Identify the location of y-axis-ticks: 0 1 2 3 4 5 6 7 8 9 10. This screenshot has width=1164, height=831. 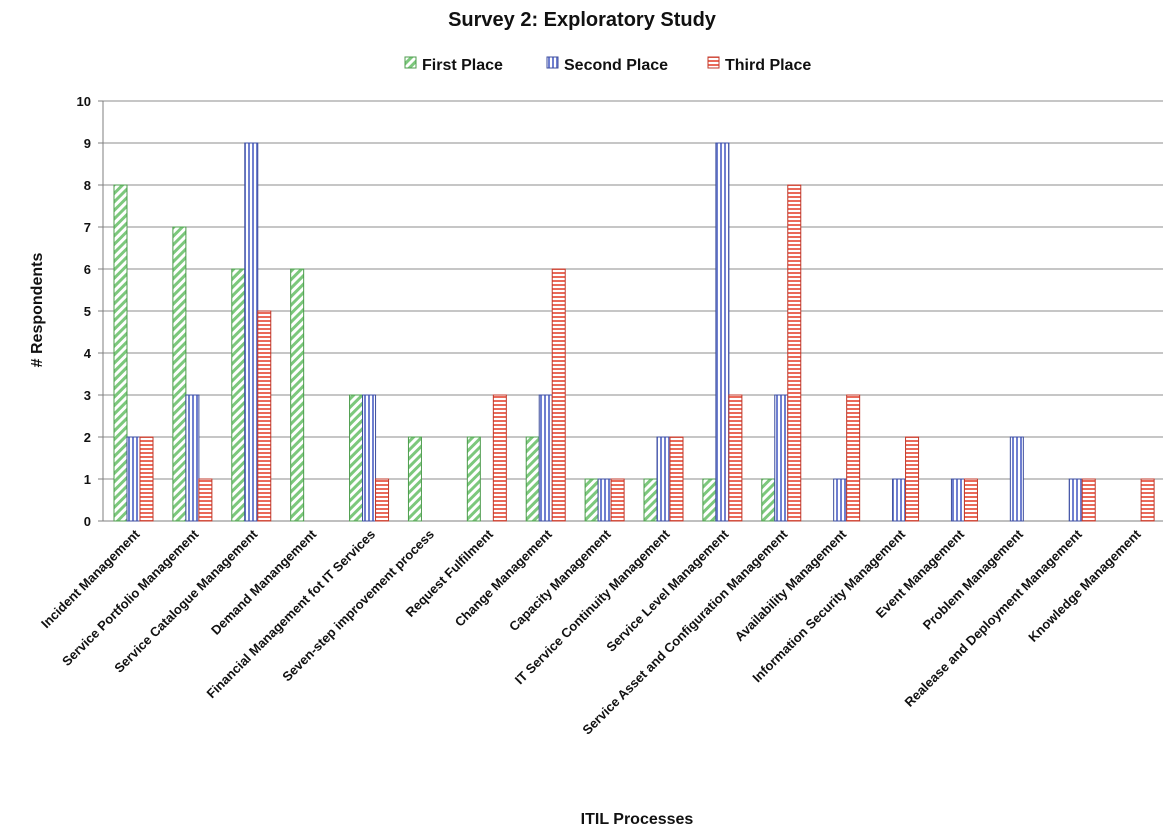
(84, 311).